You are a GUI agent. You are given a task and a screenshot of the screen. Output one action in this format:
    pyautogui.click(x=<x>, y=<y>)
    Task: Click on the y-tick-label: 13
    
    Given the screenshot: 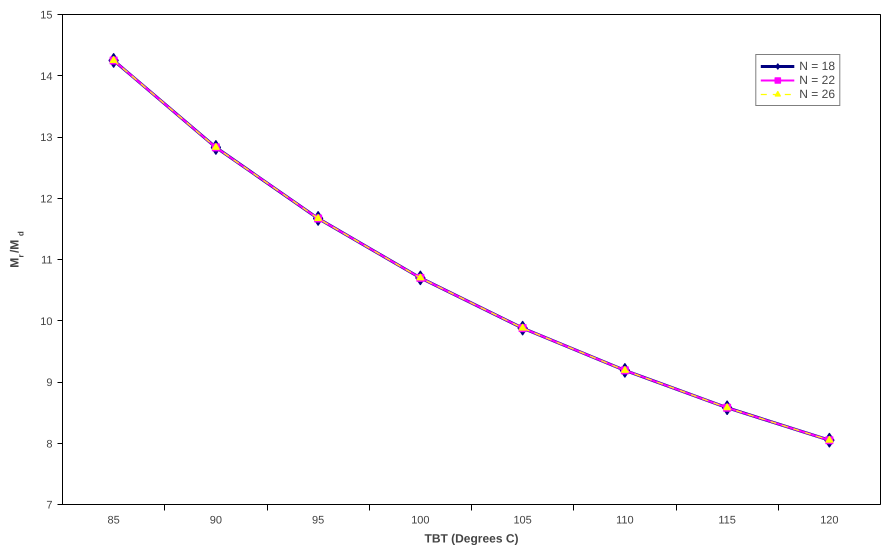 What is the action you would take?
    pyautogui.click(x=46, y=138)
    